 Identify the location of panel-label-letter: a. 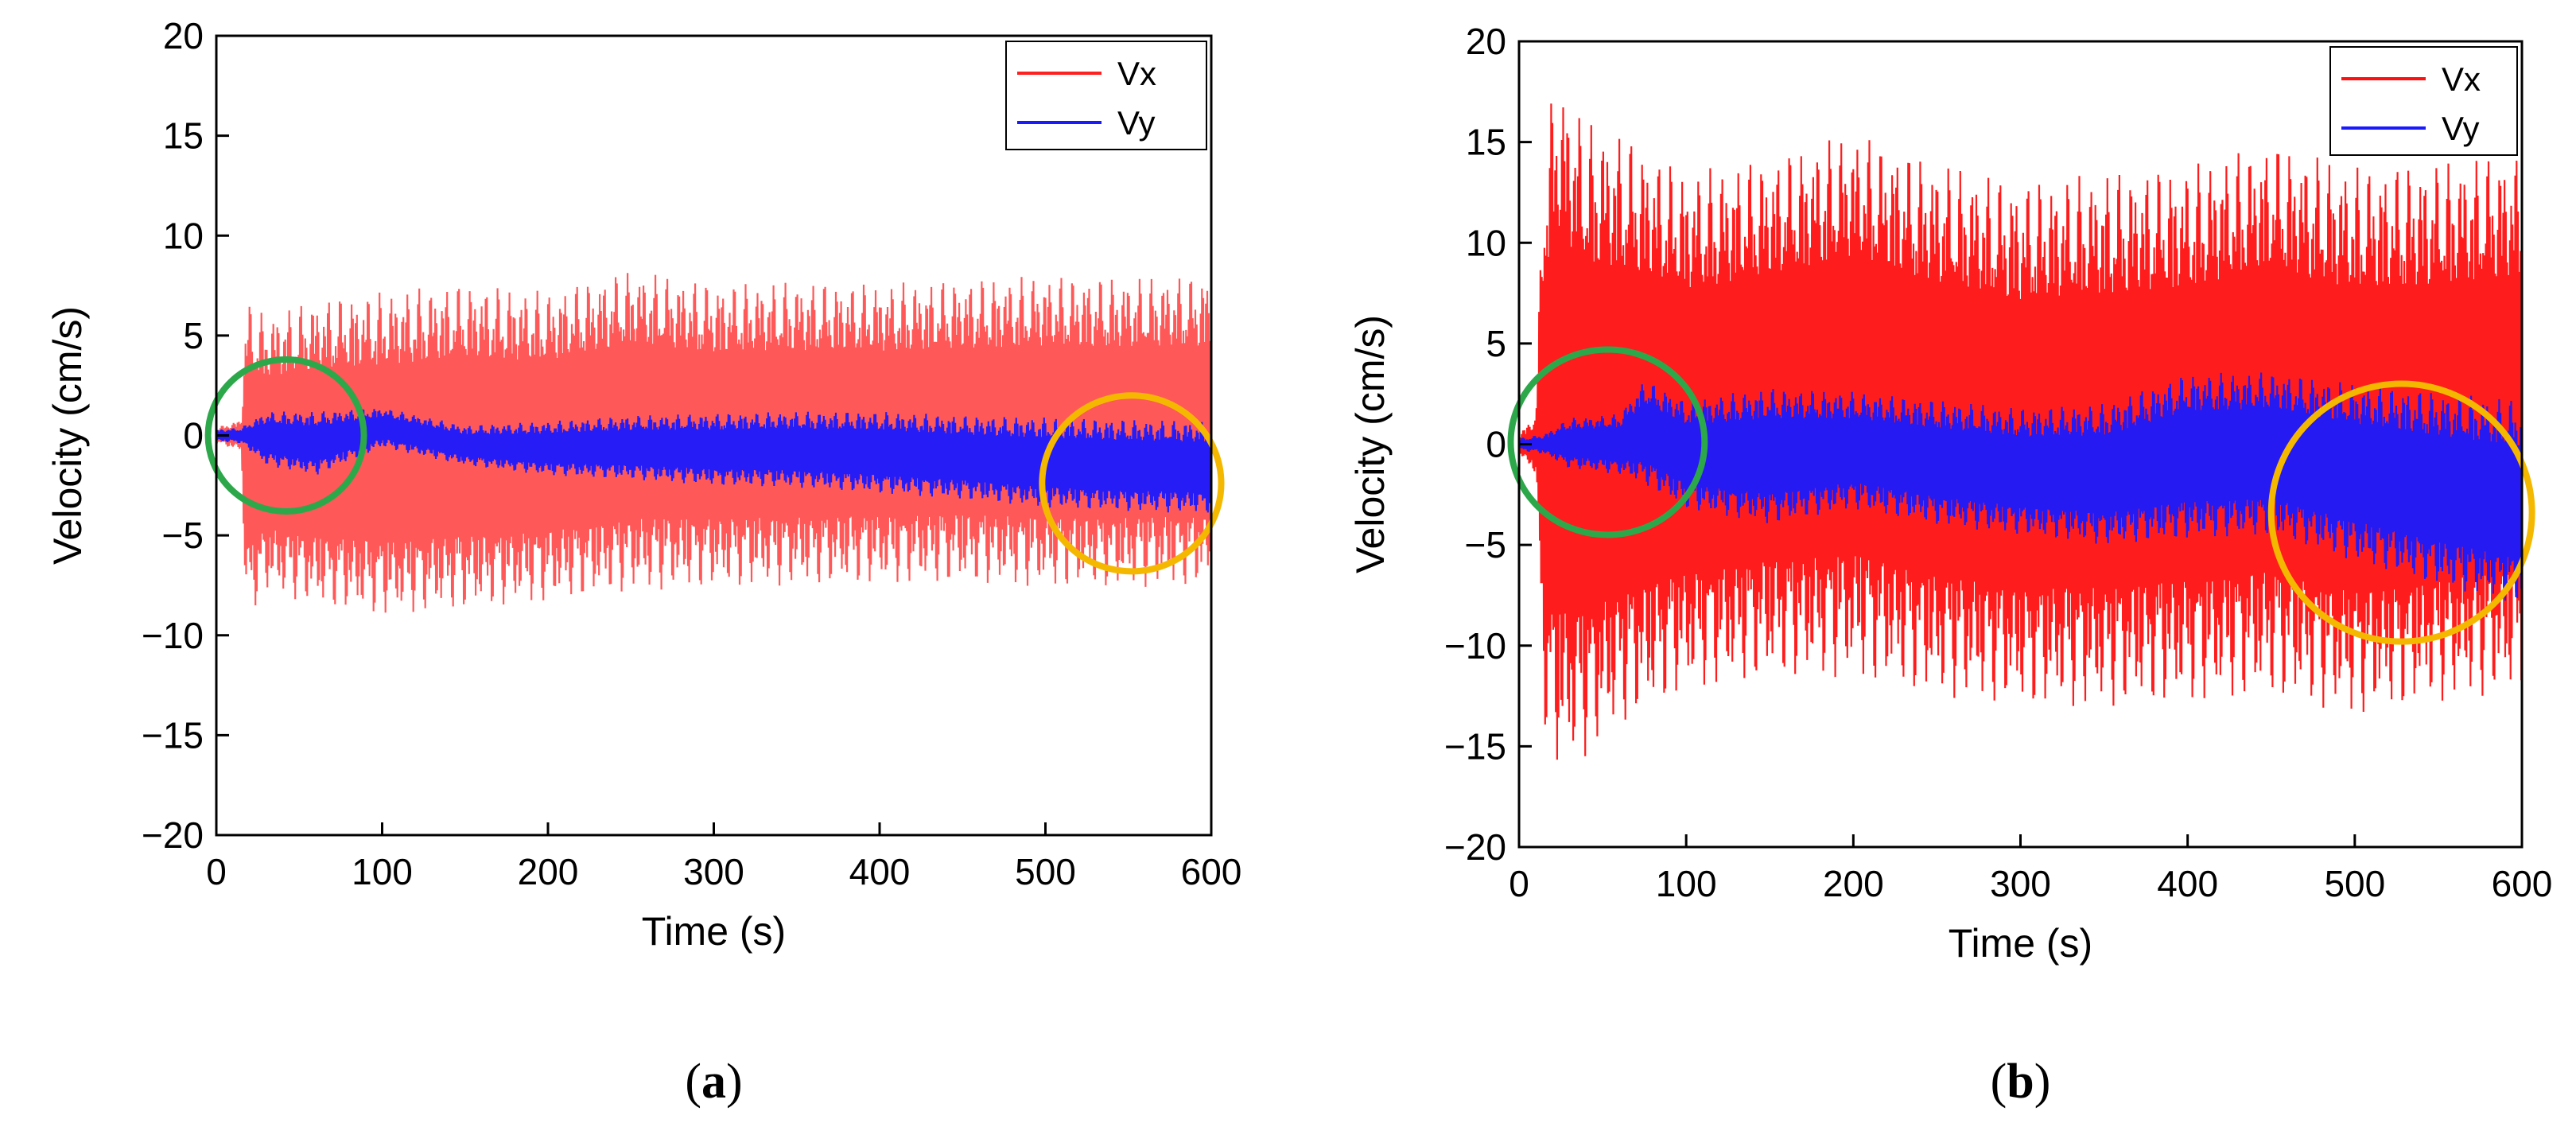
(713, 1082).